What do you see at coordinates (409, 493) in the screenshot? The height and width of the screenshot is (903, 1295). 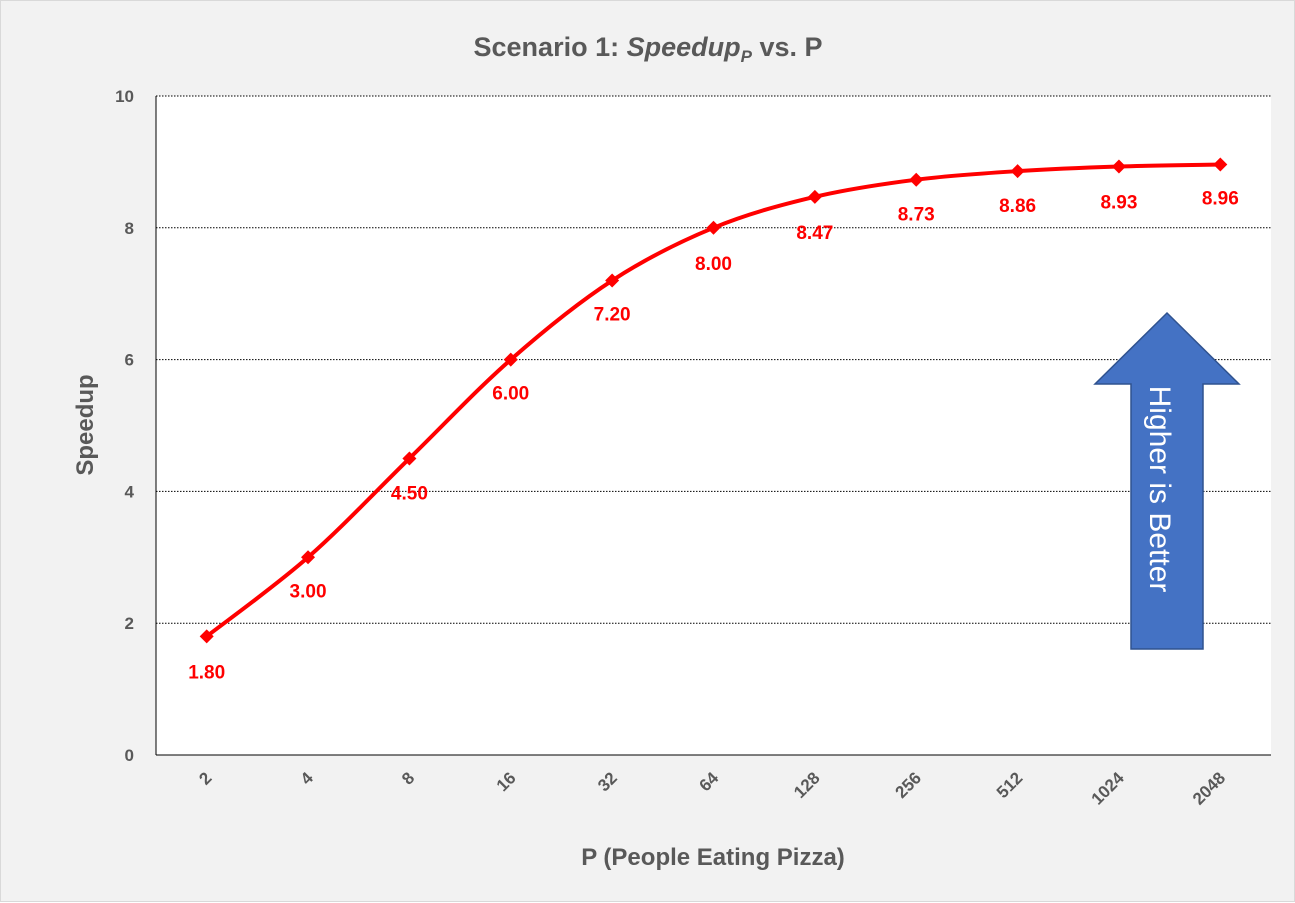 I see `data-label-8: 4.50` at bounding box center [409, 493].